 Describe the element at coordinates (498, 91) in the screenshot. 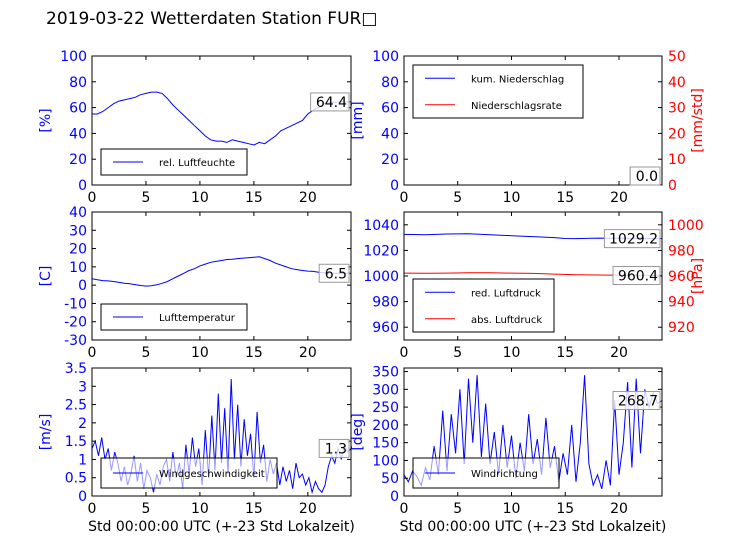

I see `precipitation-legend` at that location.